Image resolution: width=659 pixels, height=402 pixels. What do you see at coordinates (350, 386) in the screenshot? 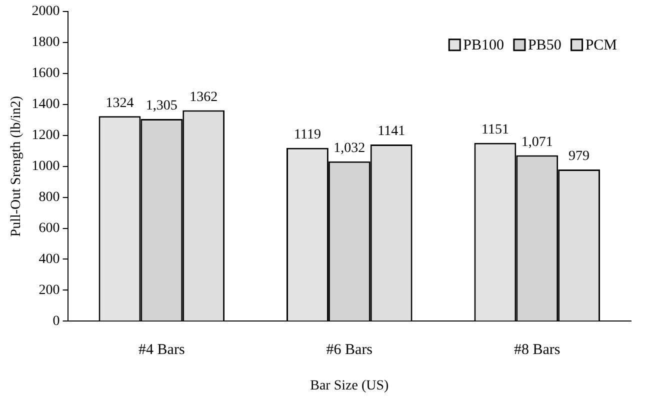
I see `x-axis-title: Bar Size (US)` at bounding box center [350, 386].